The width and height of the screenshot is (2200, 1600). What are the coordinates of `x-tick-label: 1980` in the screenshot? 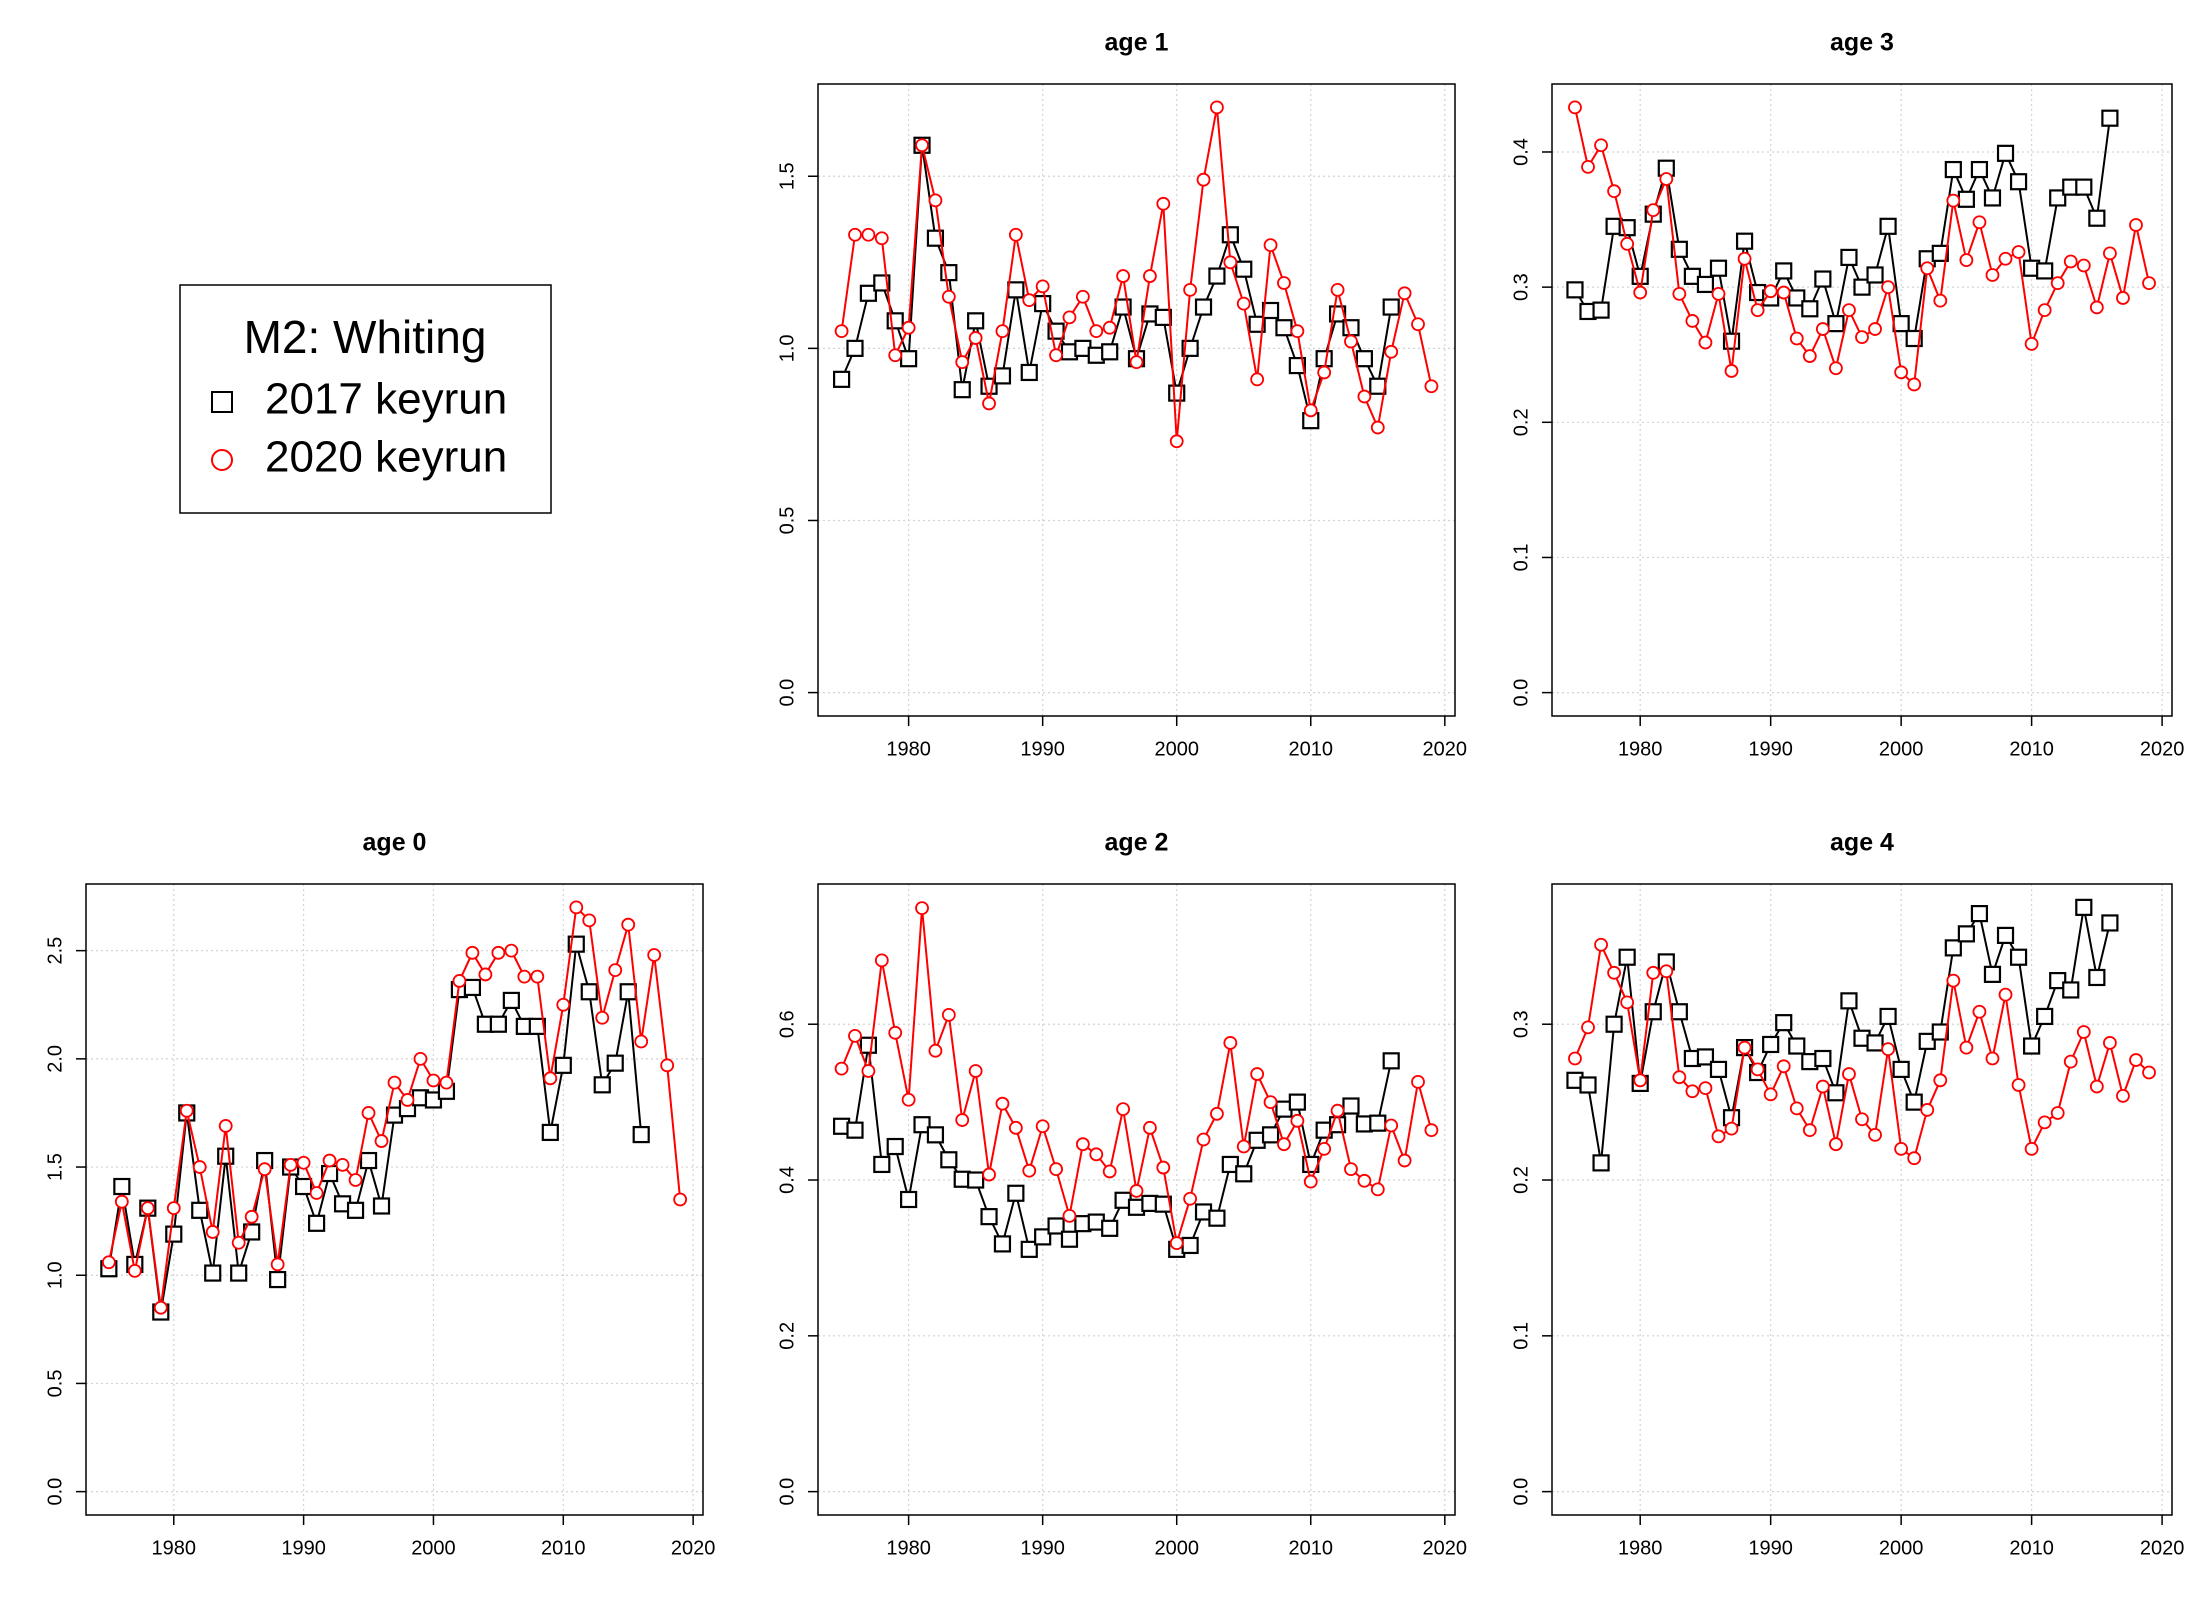 It's located at (908, 749).